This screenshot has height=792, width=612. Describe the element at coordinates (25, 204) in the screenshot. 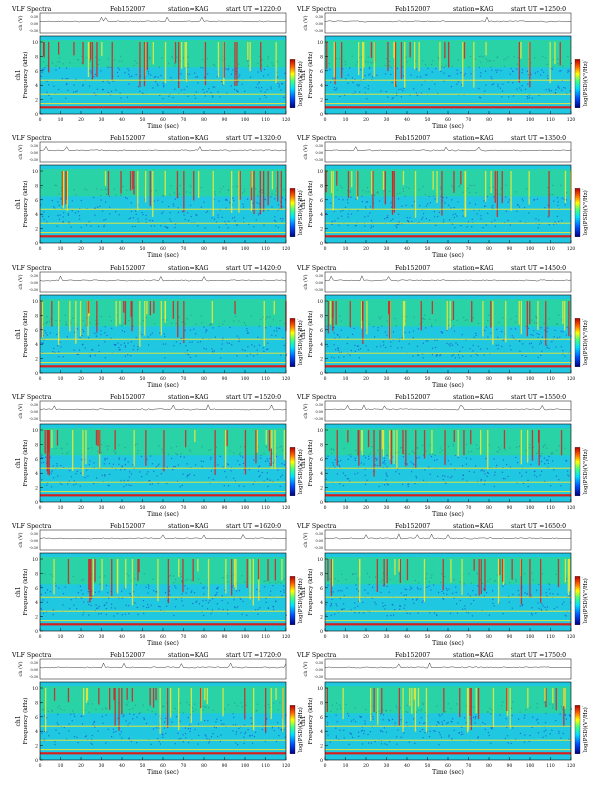

I see `spectrogram-ylabel: Frequency (kHz)` at that location.